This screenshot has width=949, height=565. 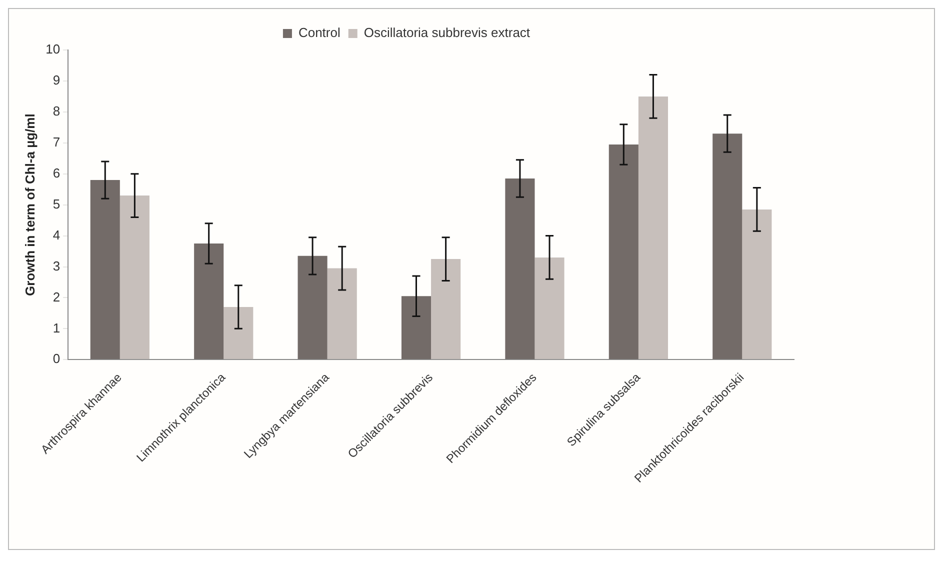 What do you see at coordinates (319, 32) in the screenshot?
I see `legend-label: Control` at bounding box center [319, 32].